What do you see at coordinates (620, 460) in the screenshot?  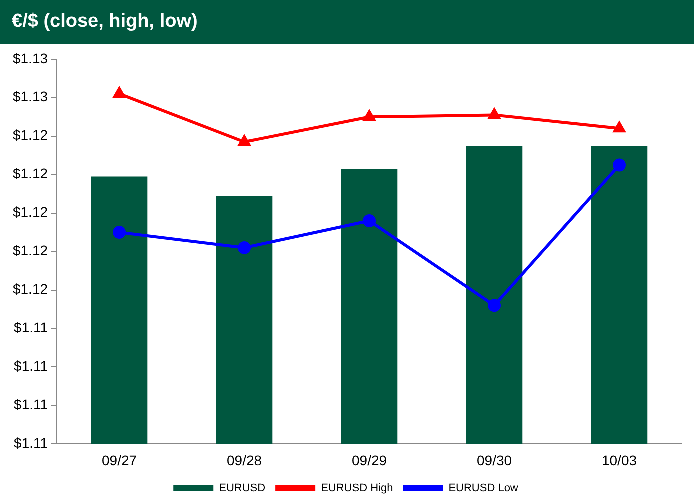 I see `x-tick-label: 10/03` at bounding box center [620, 460].